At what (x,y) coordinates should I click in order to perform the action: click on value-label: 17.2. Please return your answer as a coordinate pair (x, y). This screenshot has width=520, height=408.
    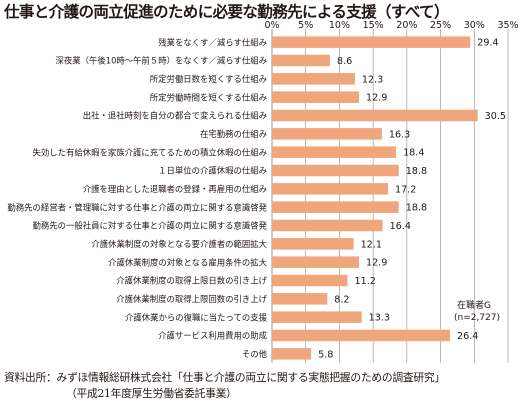
    Looking at the image, I should click on (405, 189).